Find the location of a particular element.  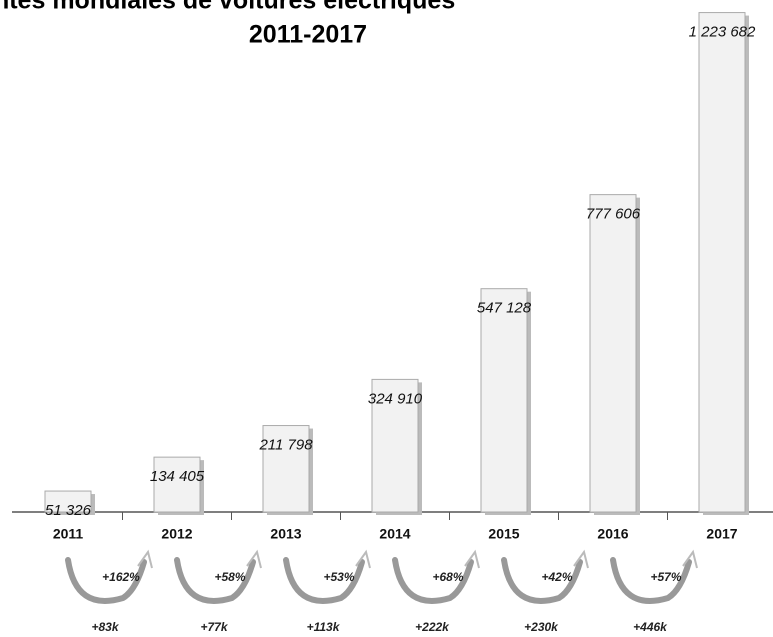

delta-label: +113k is located at coordinates (324, 627).